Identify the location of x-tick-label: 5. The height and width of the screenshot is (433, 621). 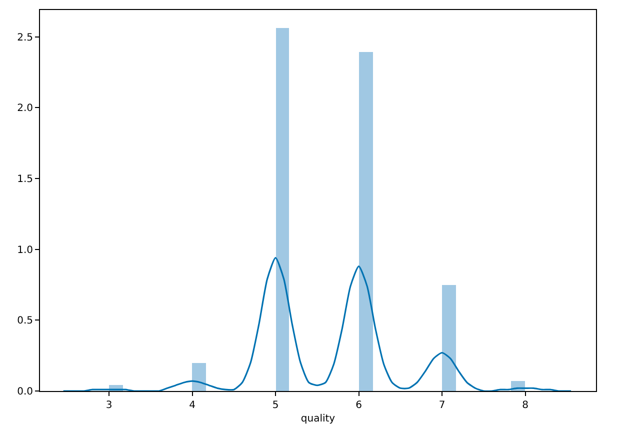
(275, 405).